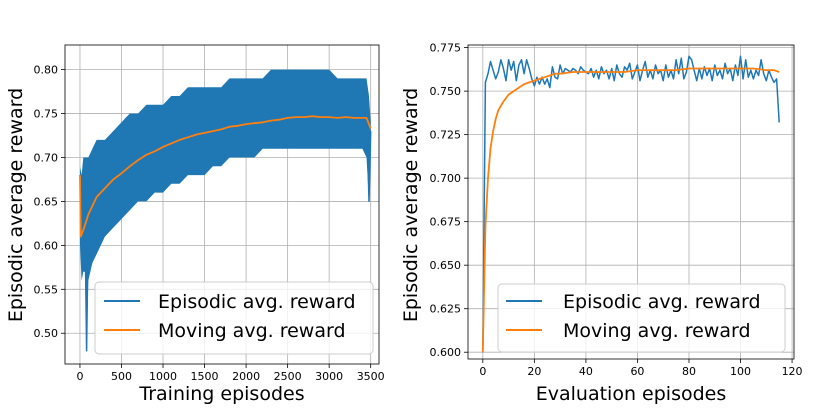 The width and height of the screenshot is (830, 419). I want to click on right-x-tick-label: 0, so click(482, 371).